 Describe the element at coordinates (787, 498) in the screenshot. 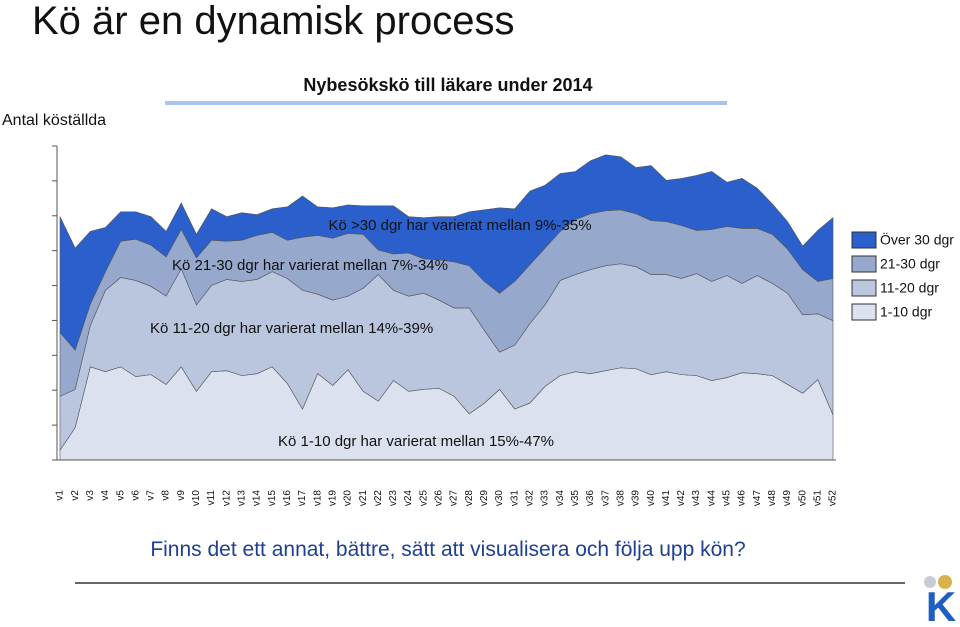

I see `x-tick-label: v49` at that location.